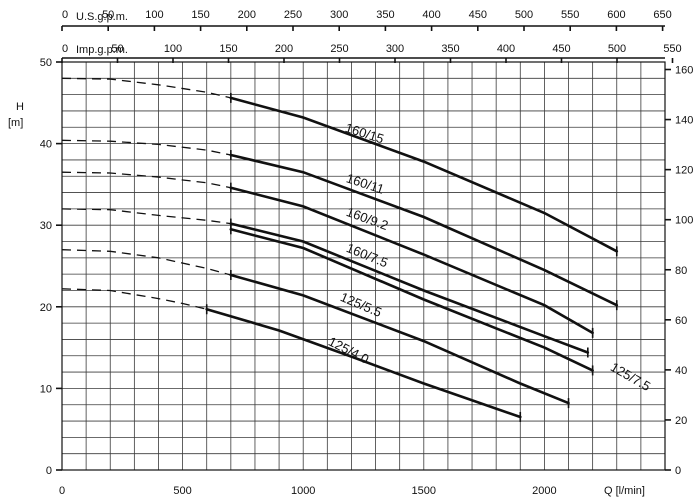  Describe the element at coordinates (51, 267) in the screenshot. I see `y-axis-left: 0 10 20 30 40 50` at that location.